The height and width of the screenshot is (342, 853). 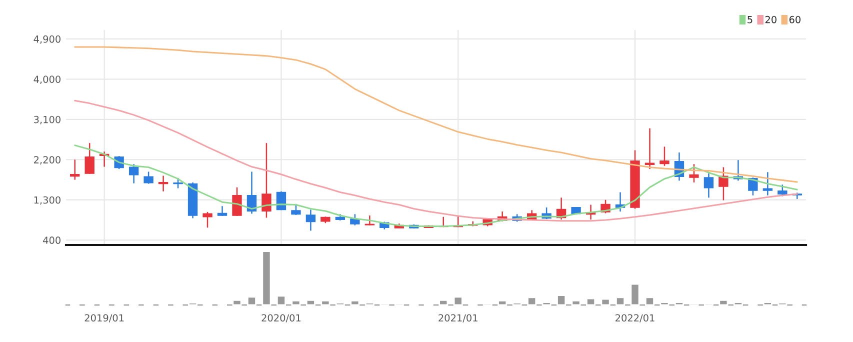 I want to click on x-tick-label: 2019/01, so click(x=104, y=318).